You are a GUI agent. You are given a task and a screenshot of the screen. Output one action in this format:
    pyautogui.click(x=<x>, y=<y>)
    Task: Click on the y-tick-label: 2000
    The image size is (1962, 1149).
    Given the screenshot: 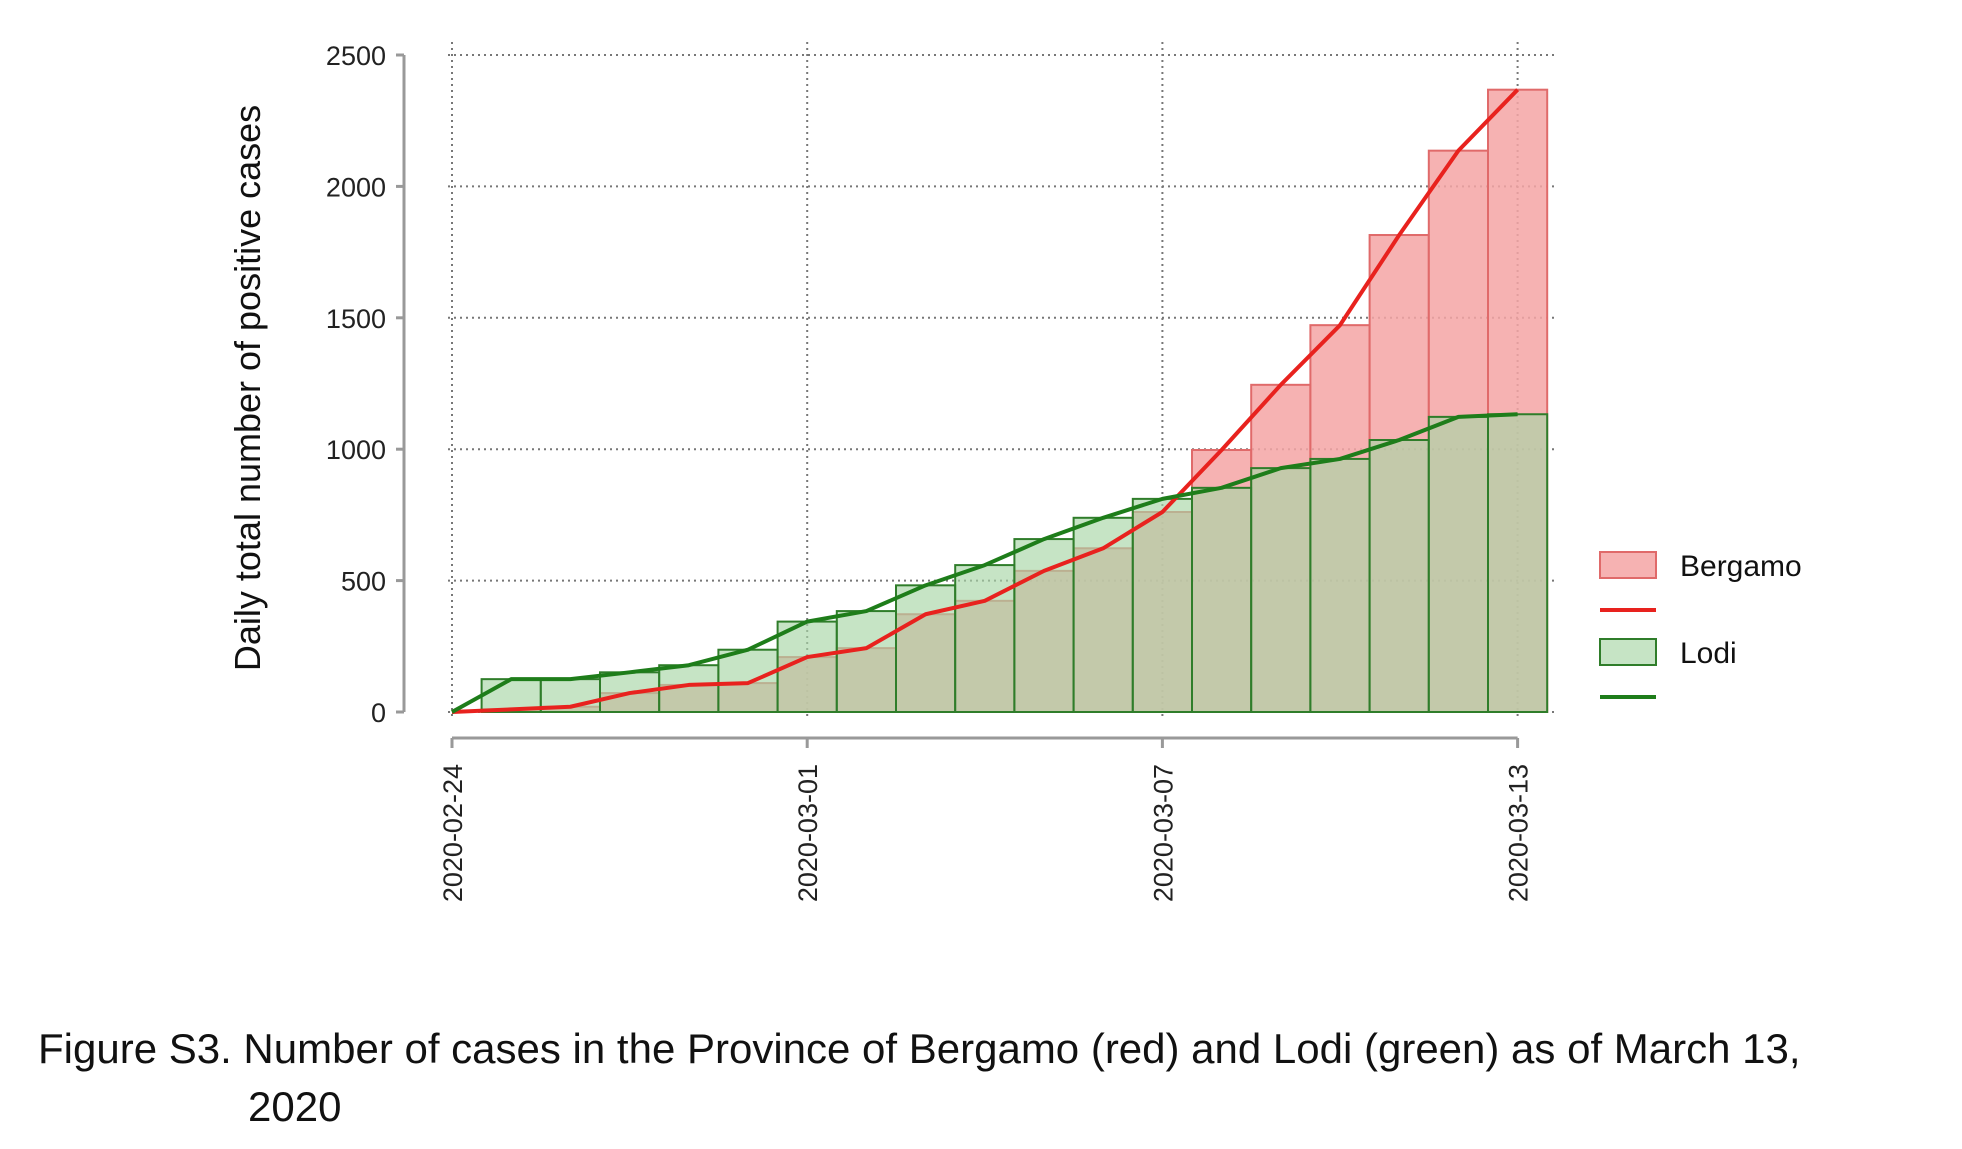 What is the action you would take?
    pyautogui.click(x=356, y=187)
    